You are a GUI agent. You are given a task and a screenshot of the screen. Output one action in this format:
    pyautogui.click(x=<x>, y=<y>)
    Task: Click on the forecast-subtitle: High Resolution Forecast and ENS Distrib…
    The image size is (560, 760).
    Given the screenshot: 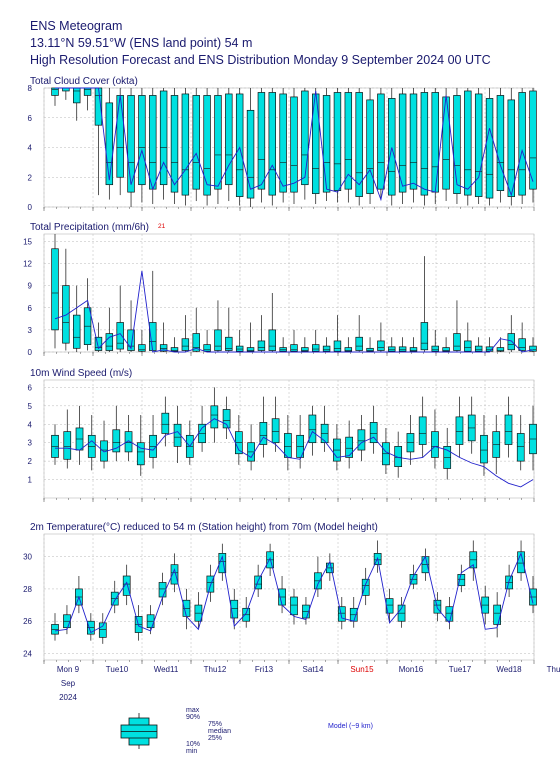 What is the action you would take?
    pyautogui.click(x=260, y=60)
    